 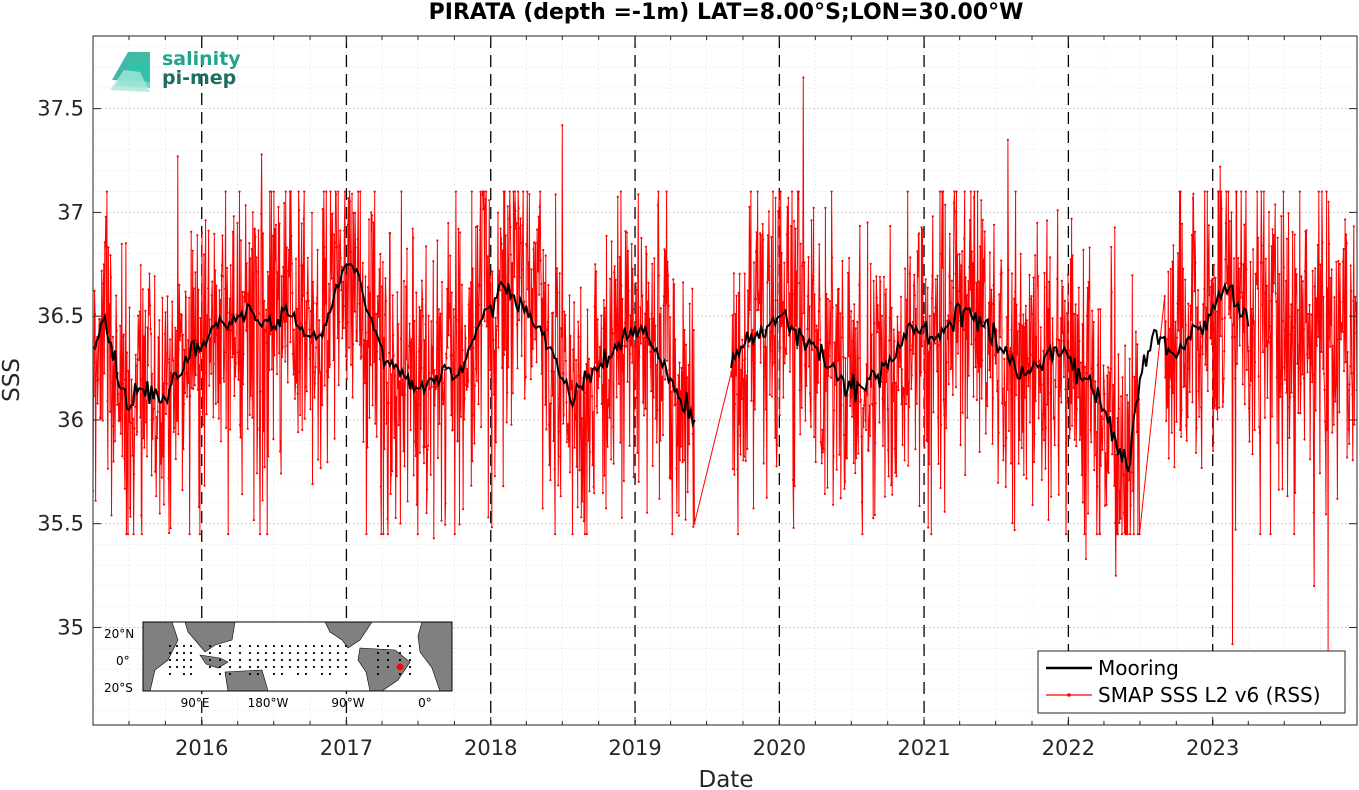 What do you see at coordinates (70, 627) in the screenshot?
I see `y-tick-label: 35` at bounding box center [70, 627].